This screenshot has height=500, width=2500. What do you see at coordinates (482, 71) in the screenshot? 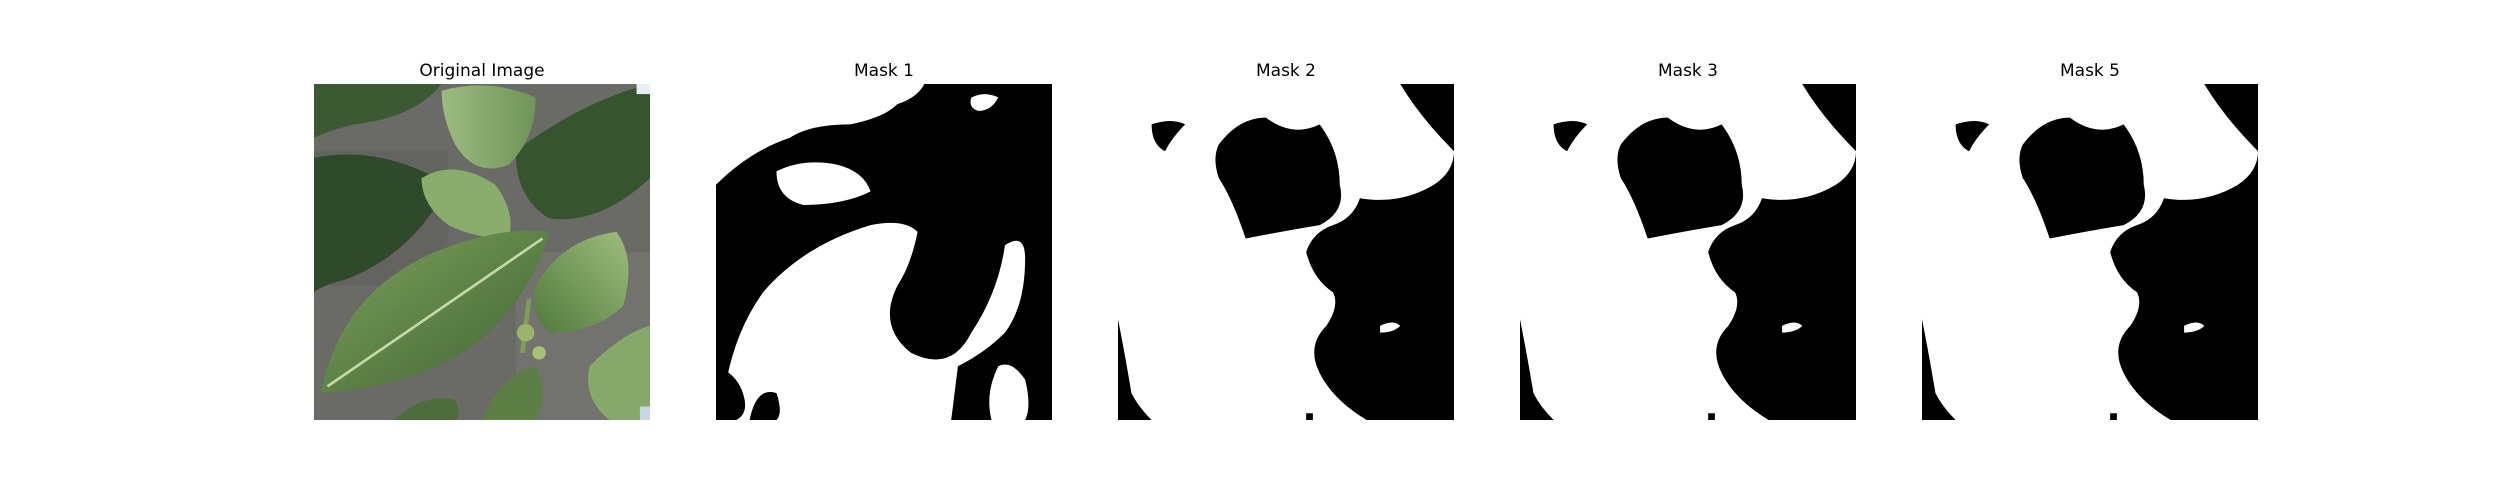
I see `panel-title: Original Image` at bounding box center [482, 71].